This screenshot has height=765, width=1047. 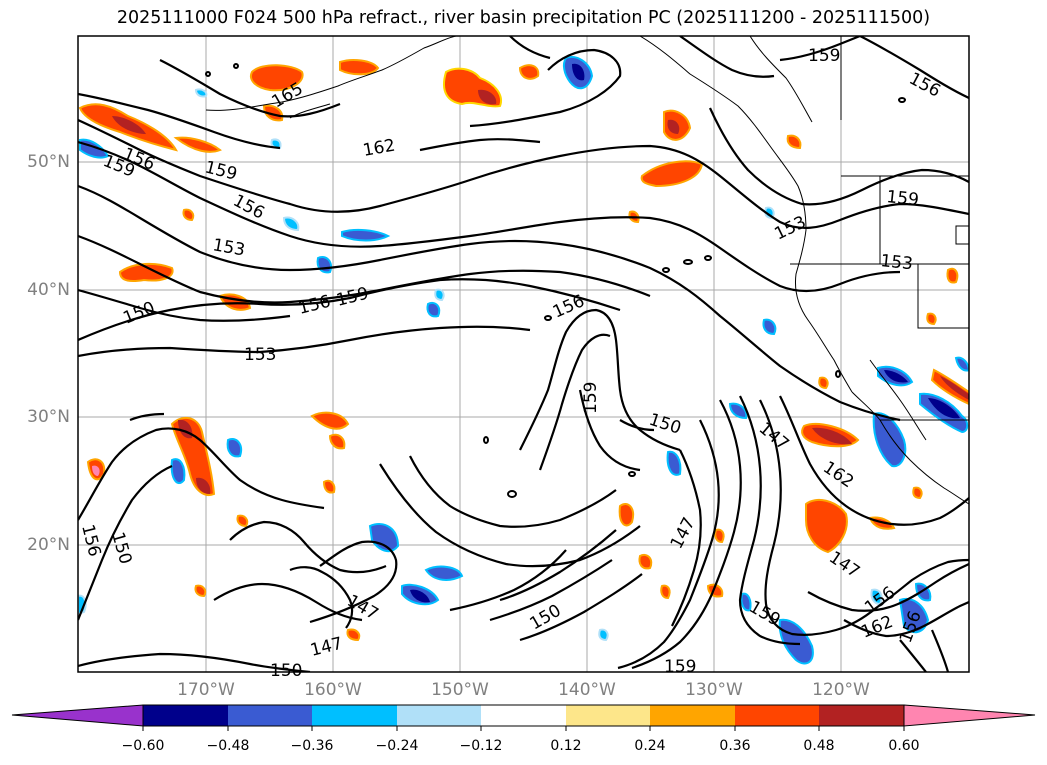 I want to click on lon-label-140w: 140°W, so click(x=587, y=690).